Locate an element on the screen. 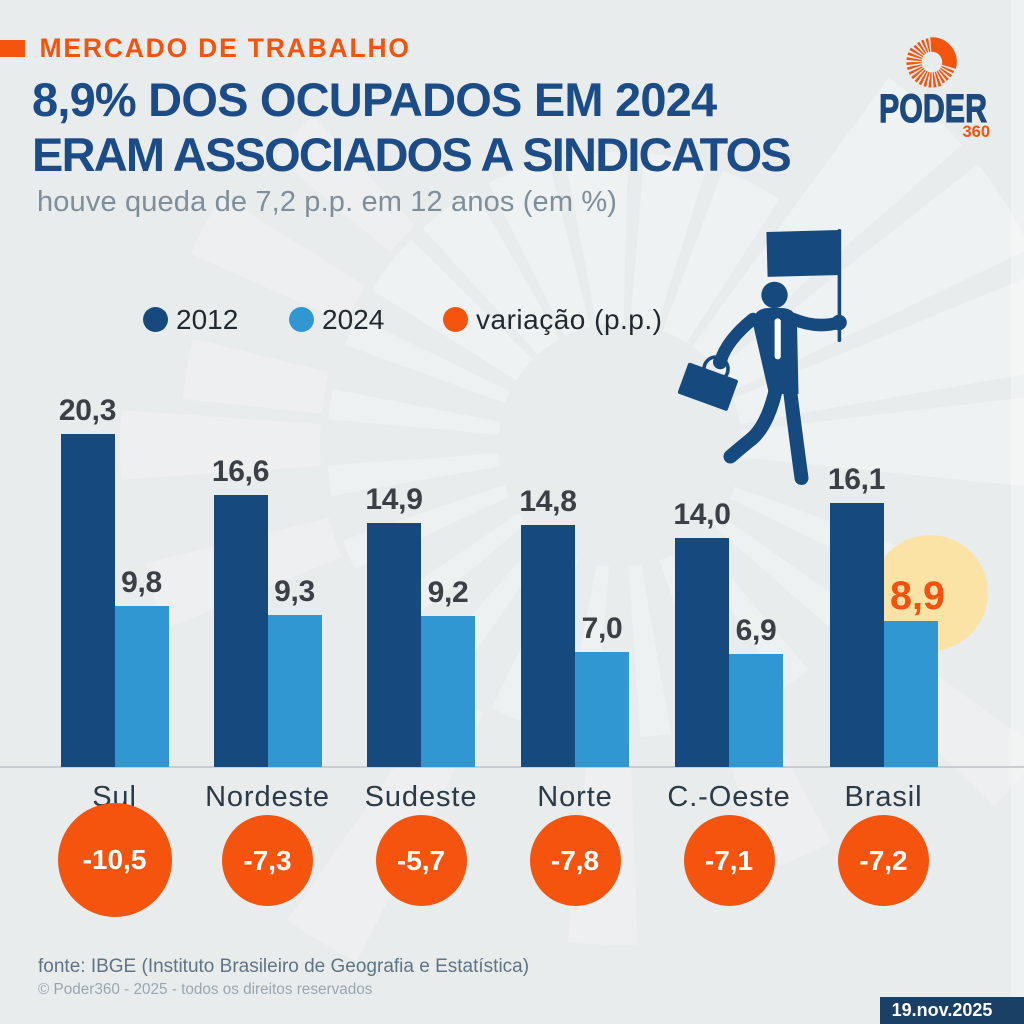 The image size is (1024, 1024). svg-text: 360 is located at coordinates (976, 132).